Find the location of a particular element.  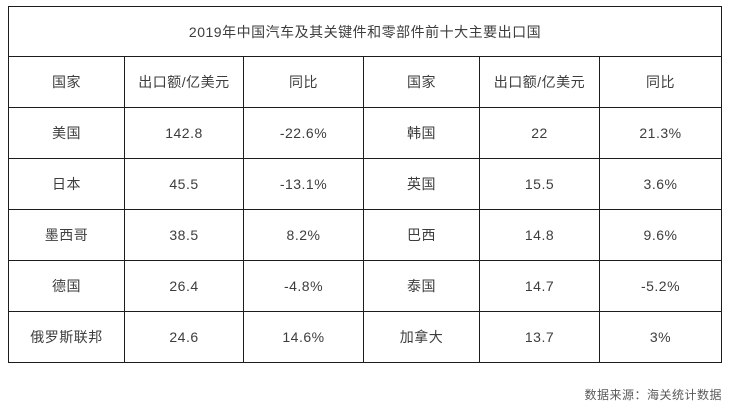

header-yoy-left: 同比 is located at coordinates (303, 82).